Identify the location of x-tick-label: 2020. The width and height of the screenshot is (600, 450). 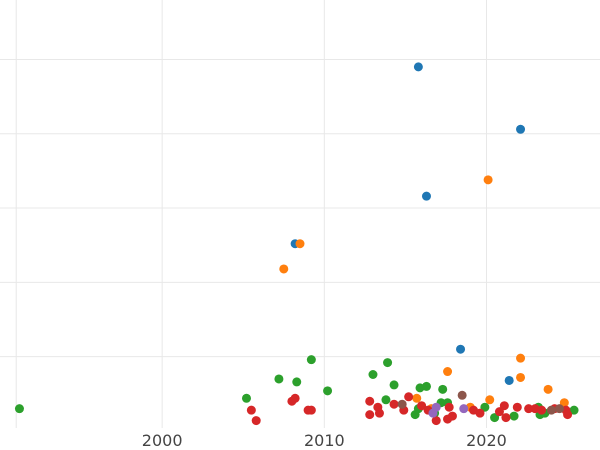
(486, 440).